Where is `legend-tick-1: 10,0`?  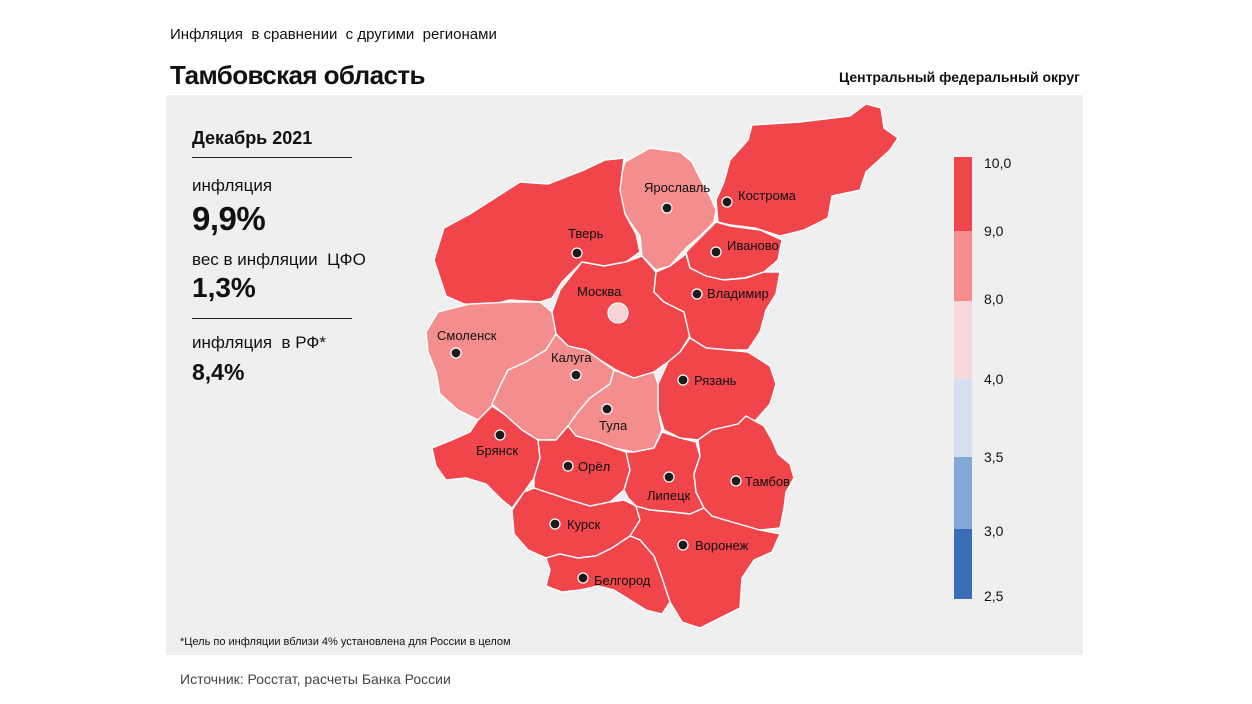 legend-tick-1: 10,0 is located at coordinates (997, 163).